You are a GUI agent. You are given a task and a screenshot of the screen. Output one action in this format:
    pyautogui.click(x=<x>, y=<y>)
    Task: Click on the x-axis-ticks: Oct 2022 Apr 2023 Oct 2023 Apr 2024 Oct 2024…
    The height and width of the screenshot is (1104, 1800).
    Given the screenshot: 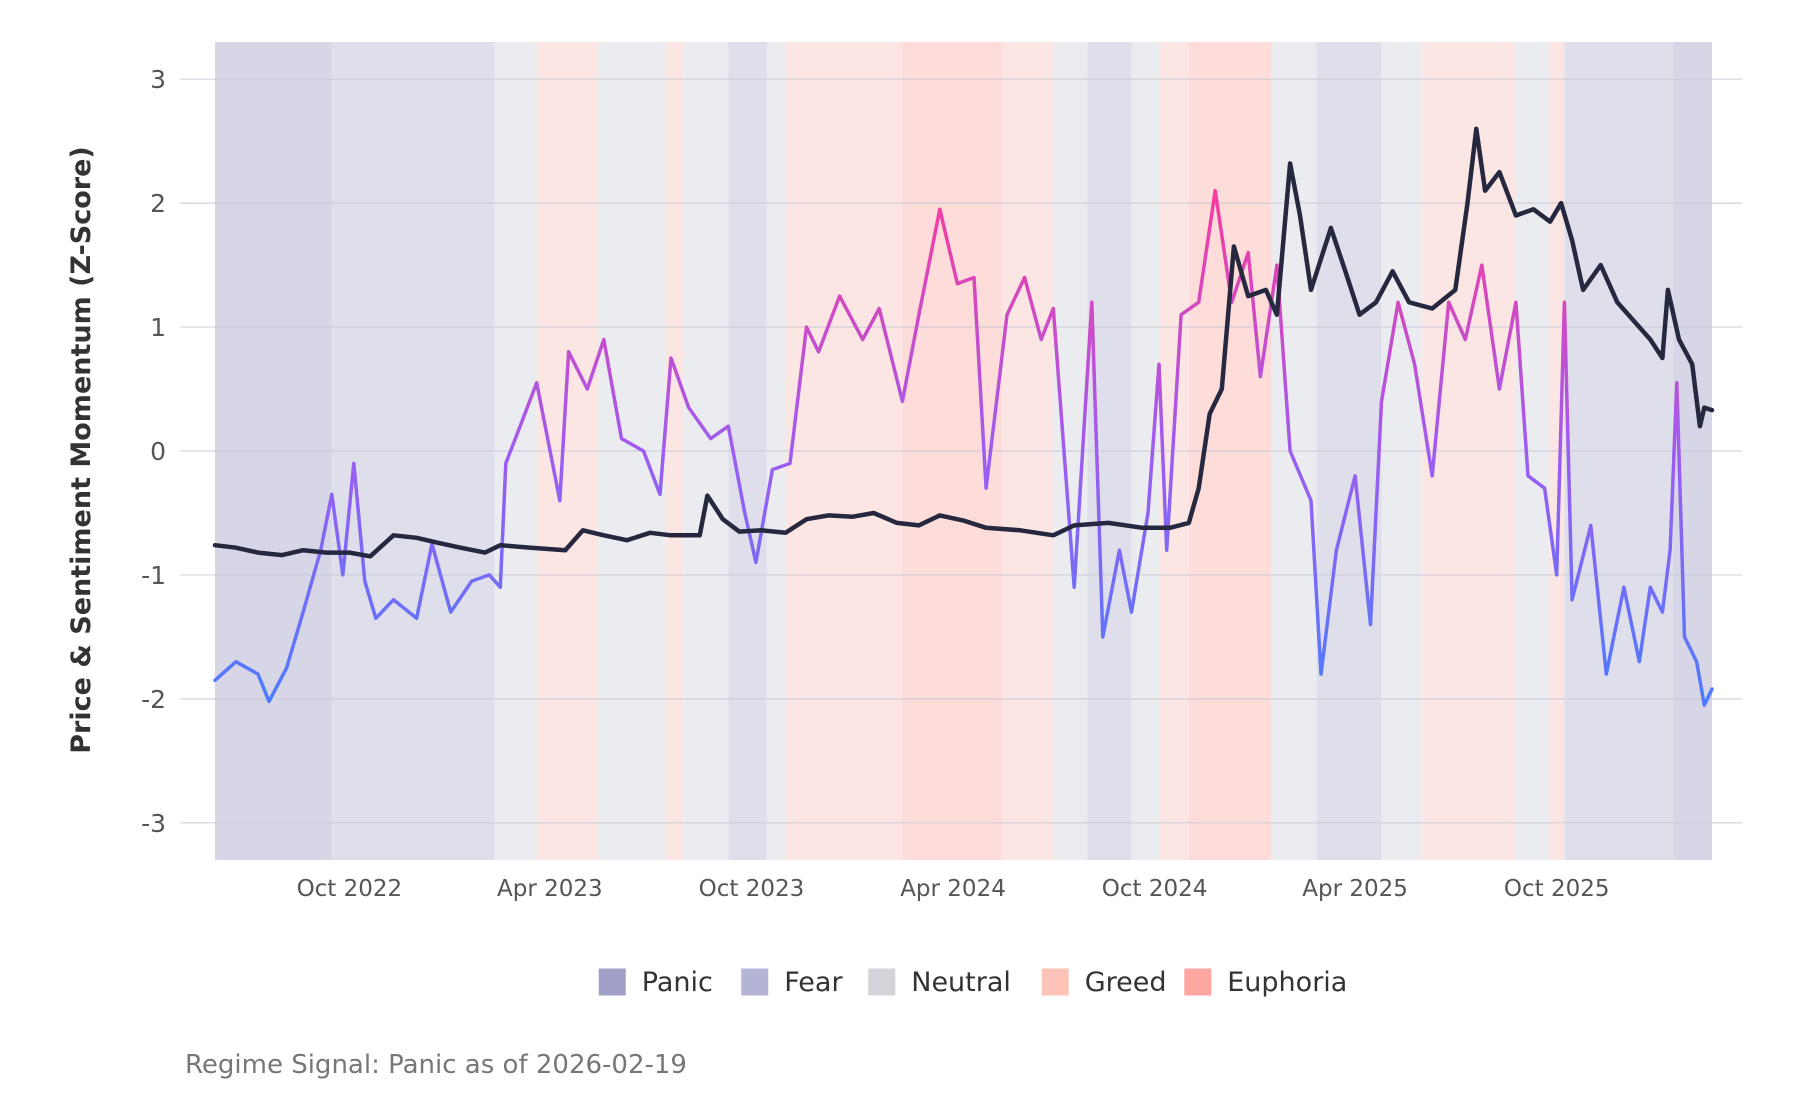 What is the action you would take?
    pyautogui.click(x=953, y=889)
    